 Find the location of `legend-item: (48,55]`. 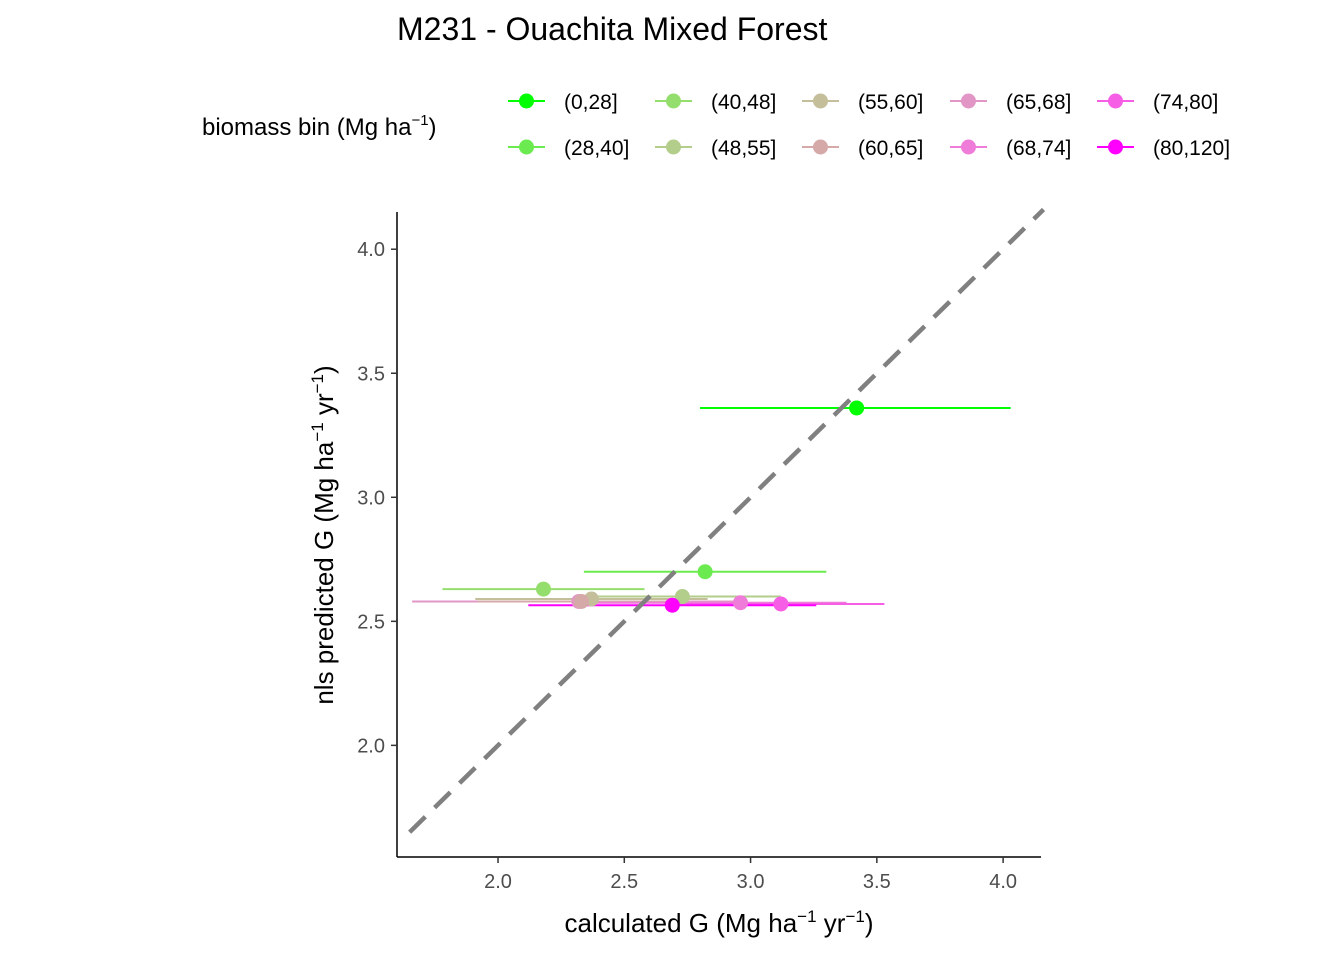

legend-item: (48,55] is located at coordinates (715, 148).